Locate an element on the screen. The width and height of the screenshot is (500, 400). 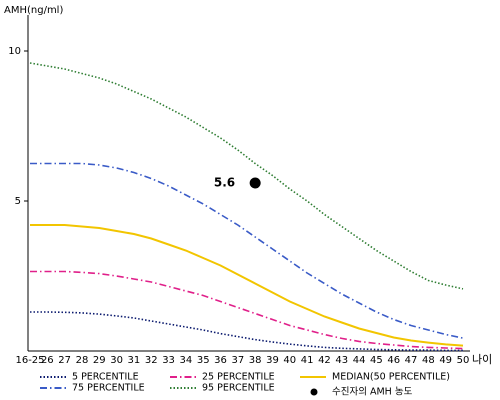
x-tick-label: 43 is located at coordinates (341, 360).